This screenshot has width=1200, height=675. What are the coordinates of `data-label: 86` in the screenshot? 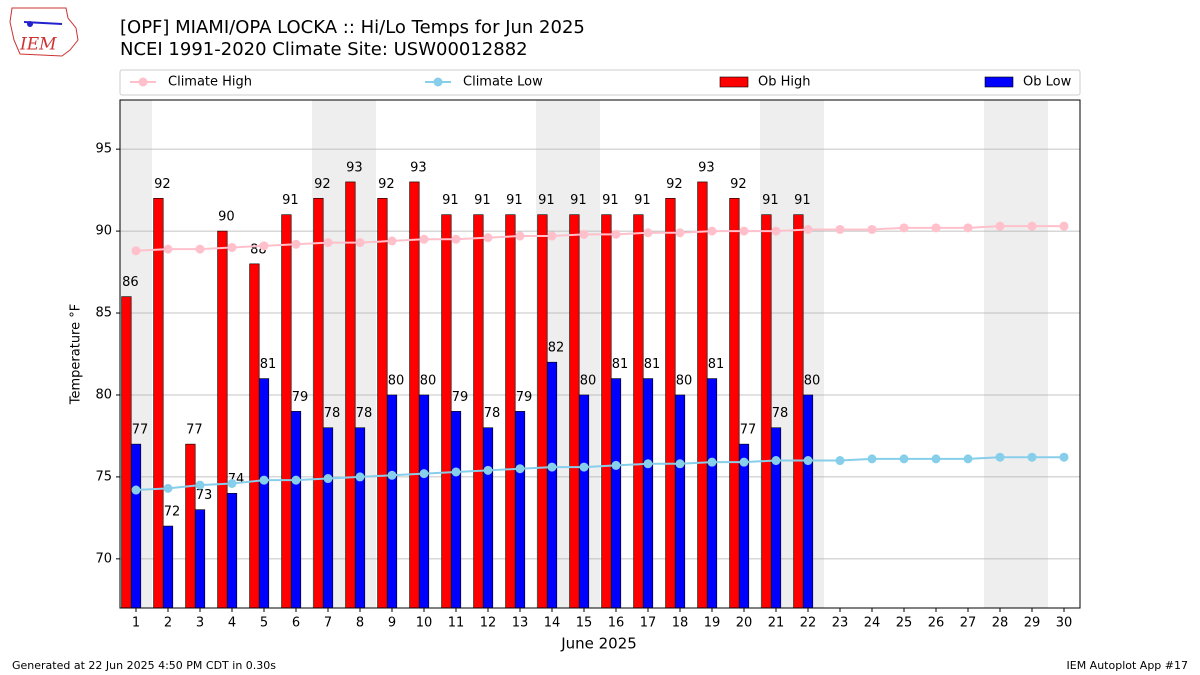 It's located at (130, 282).